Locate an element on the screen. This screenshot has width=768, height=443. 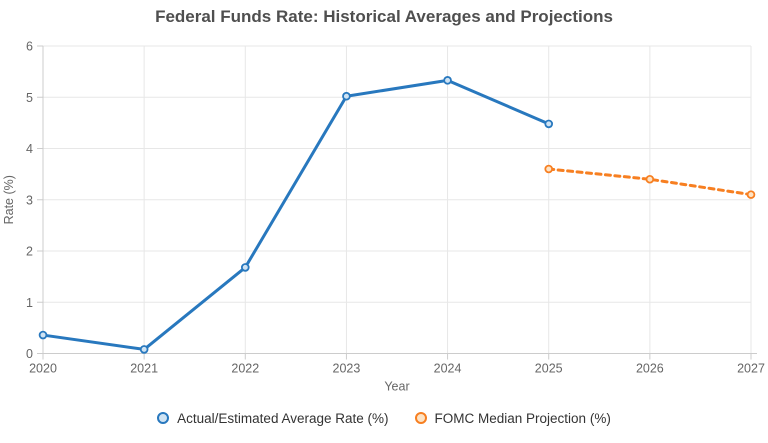
x-tick-label: 2020 is located at coordinates (43, 369).